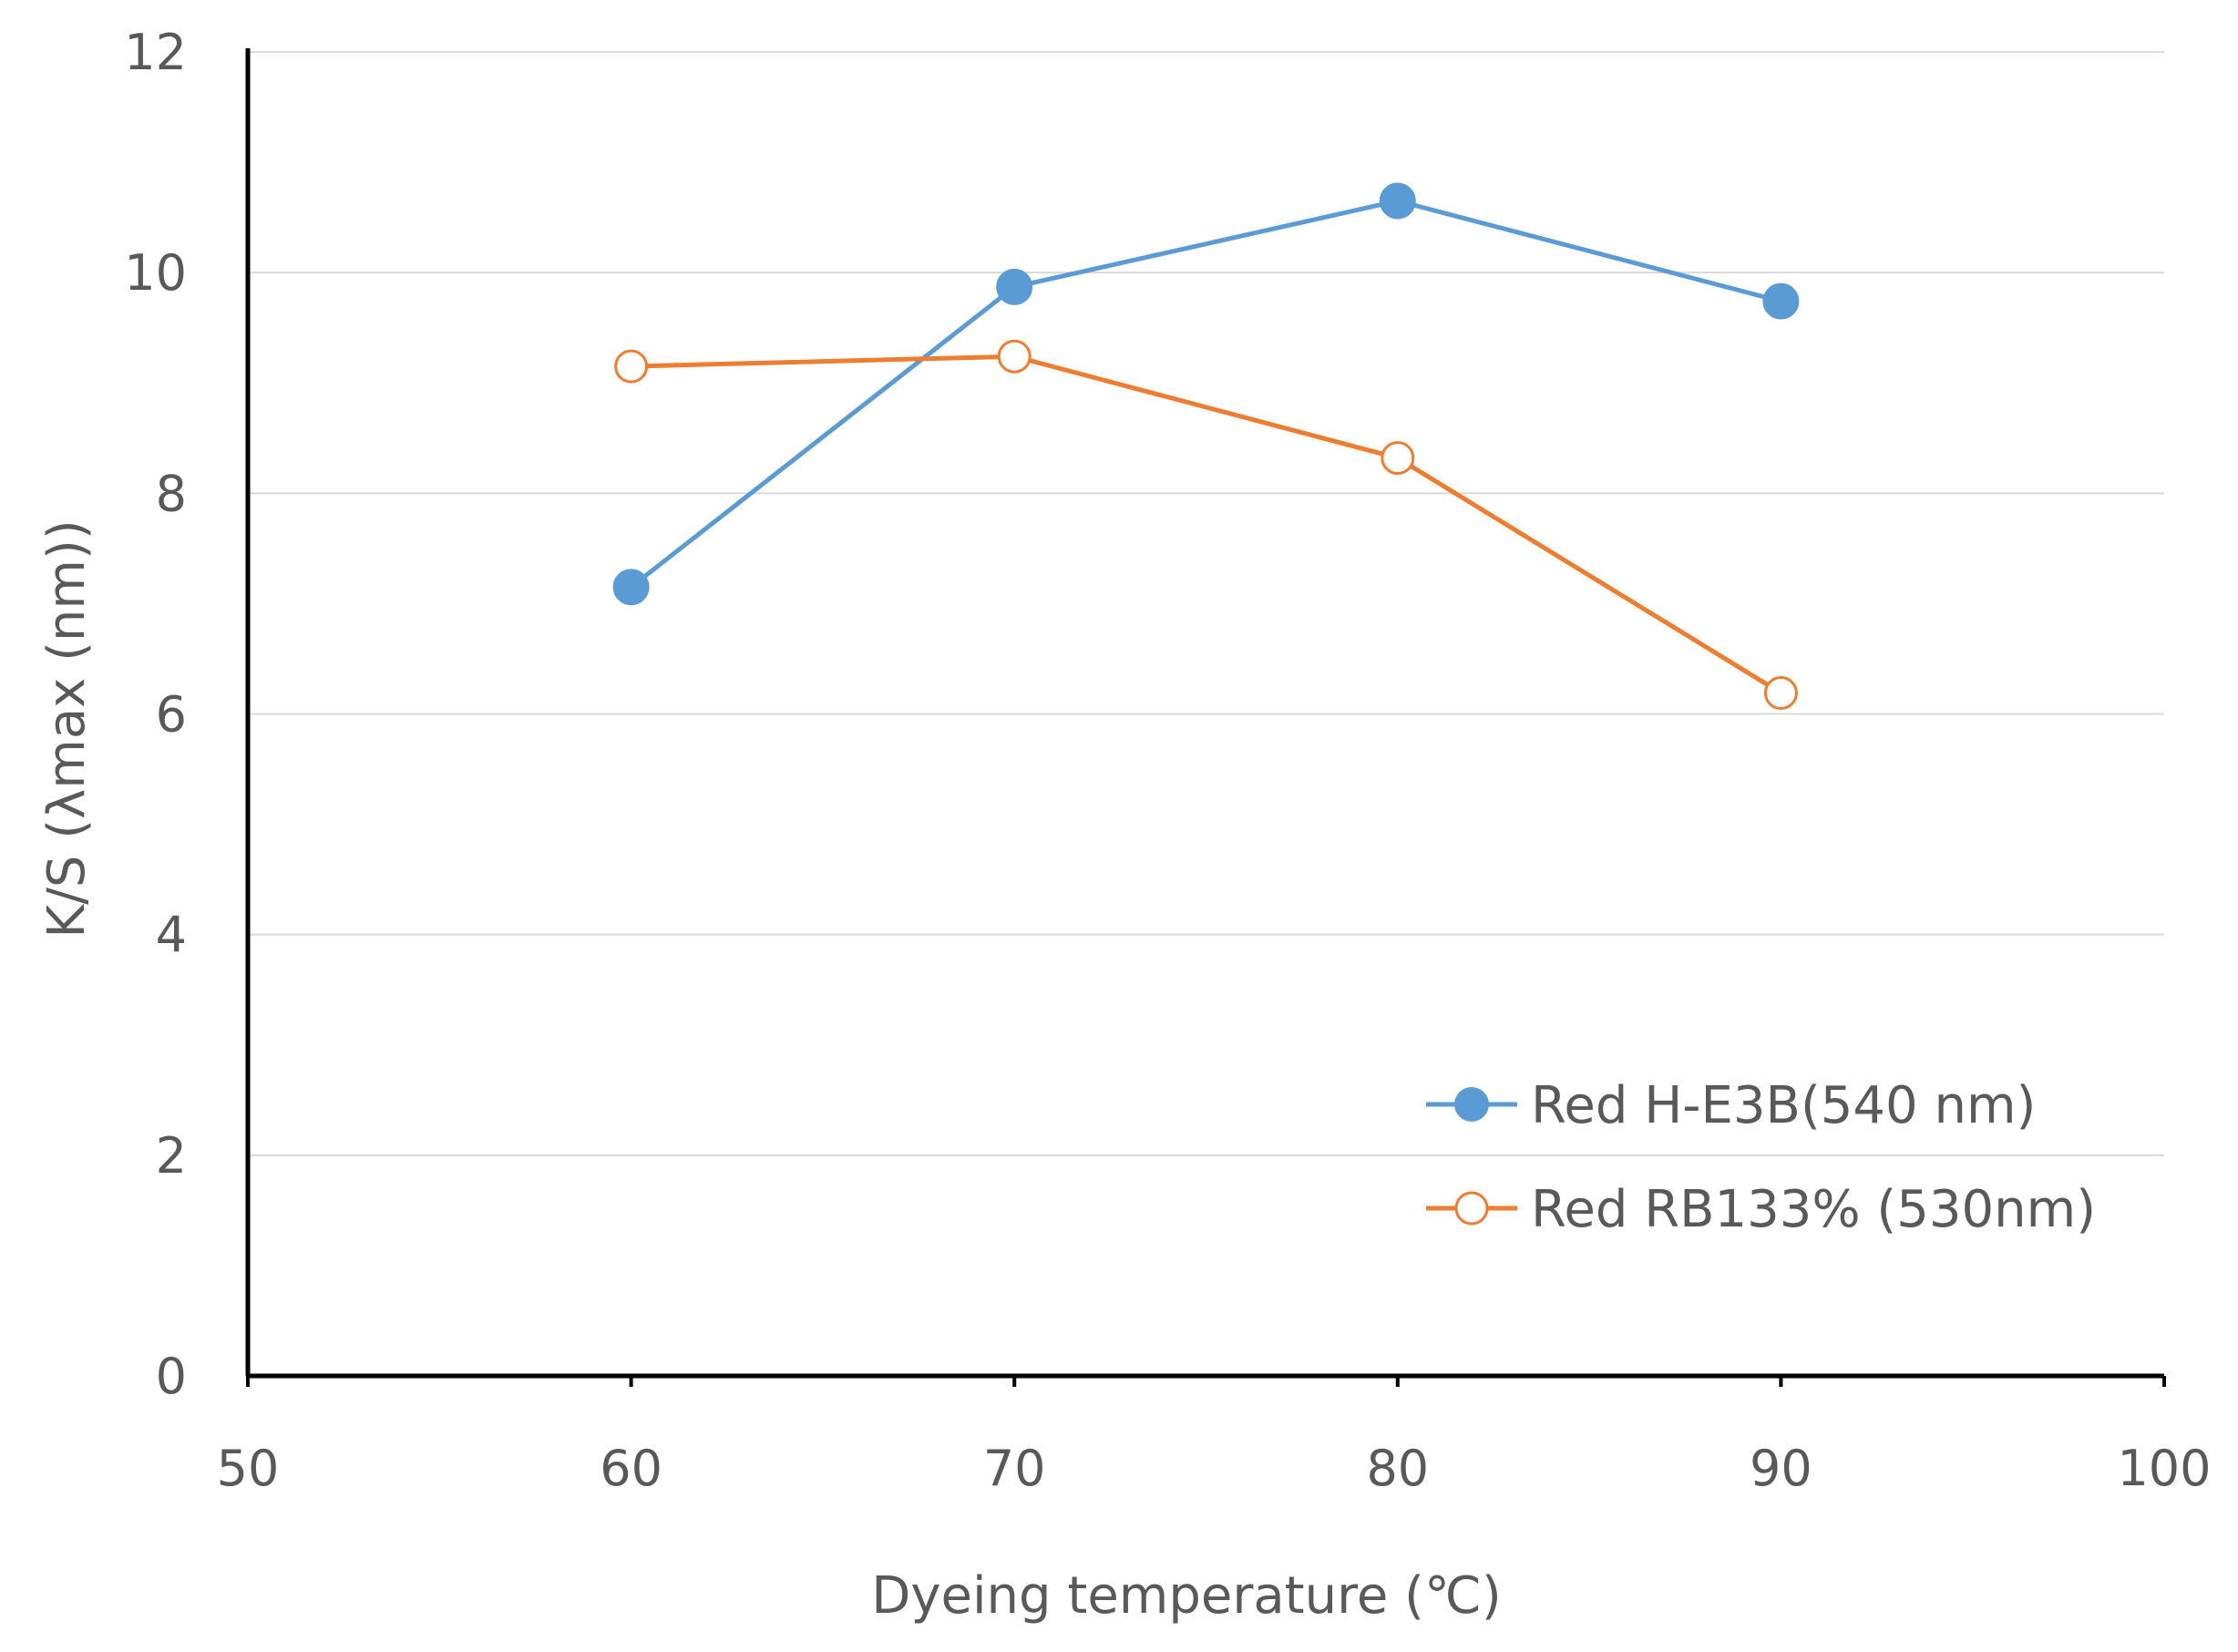 This screenshot has width=2238, height=1652. I want to click on y-tick-label: 4, so click(171, 935).